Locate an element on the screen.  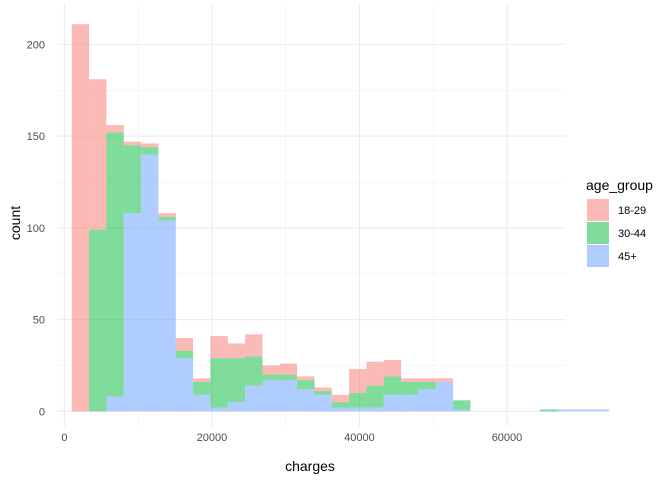
bar-45+-bin-2 is located at coordinates (115, 404).